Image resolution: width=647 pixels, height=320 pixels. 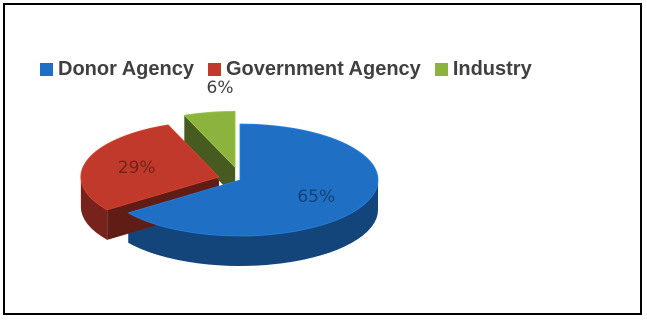 What do you see at coordinates (94, 208) in the screenshot?
I see `pie-side-government-agency` at bounding box center [94, 208].